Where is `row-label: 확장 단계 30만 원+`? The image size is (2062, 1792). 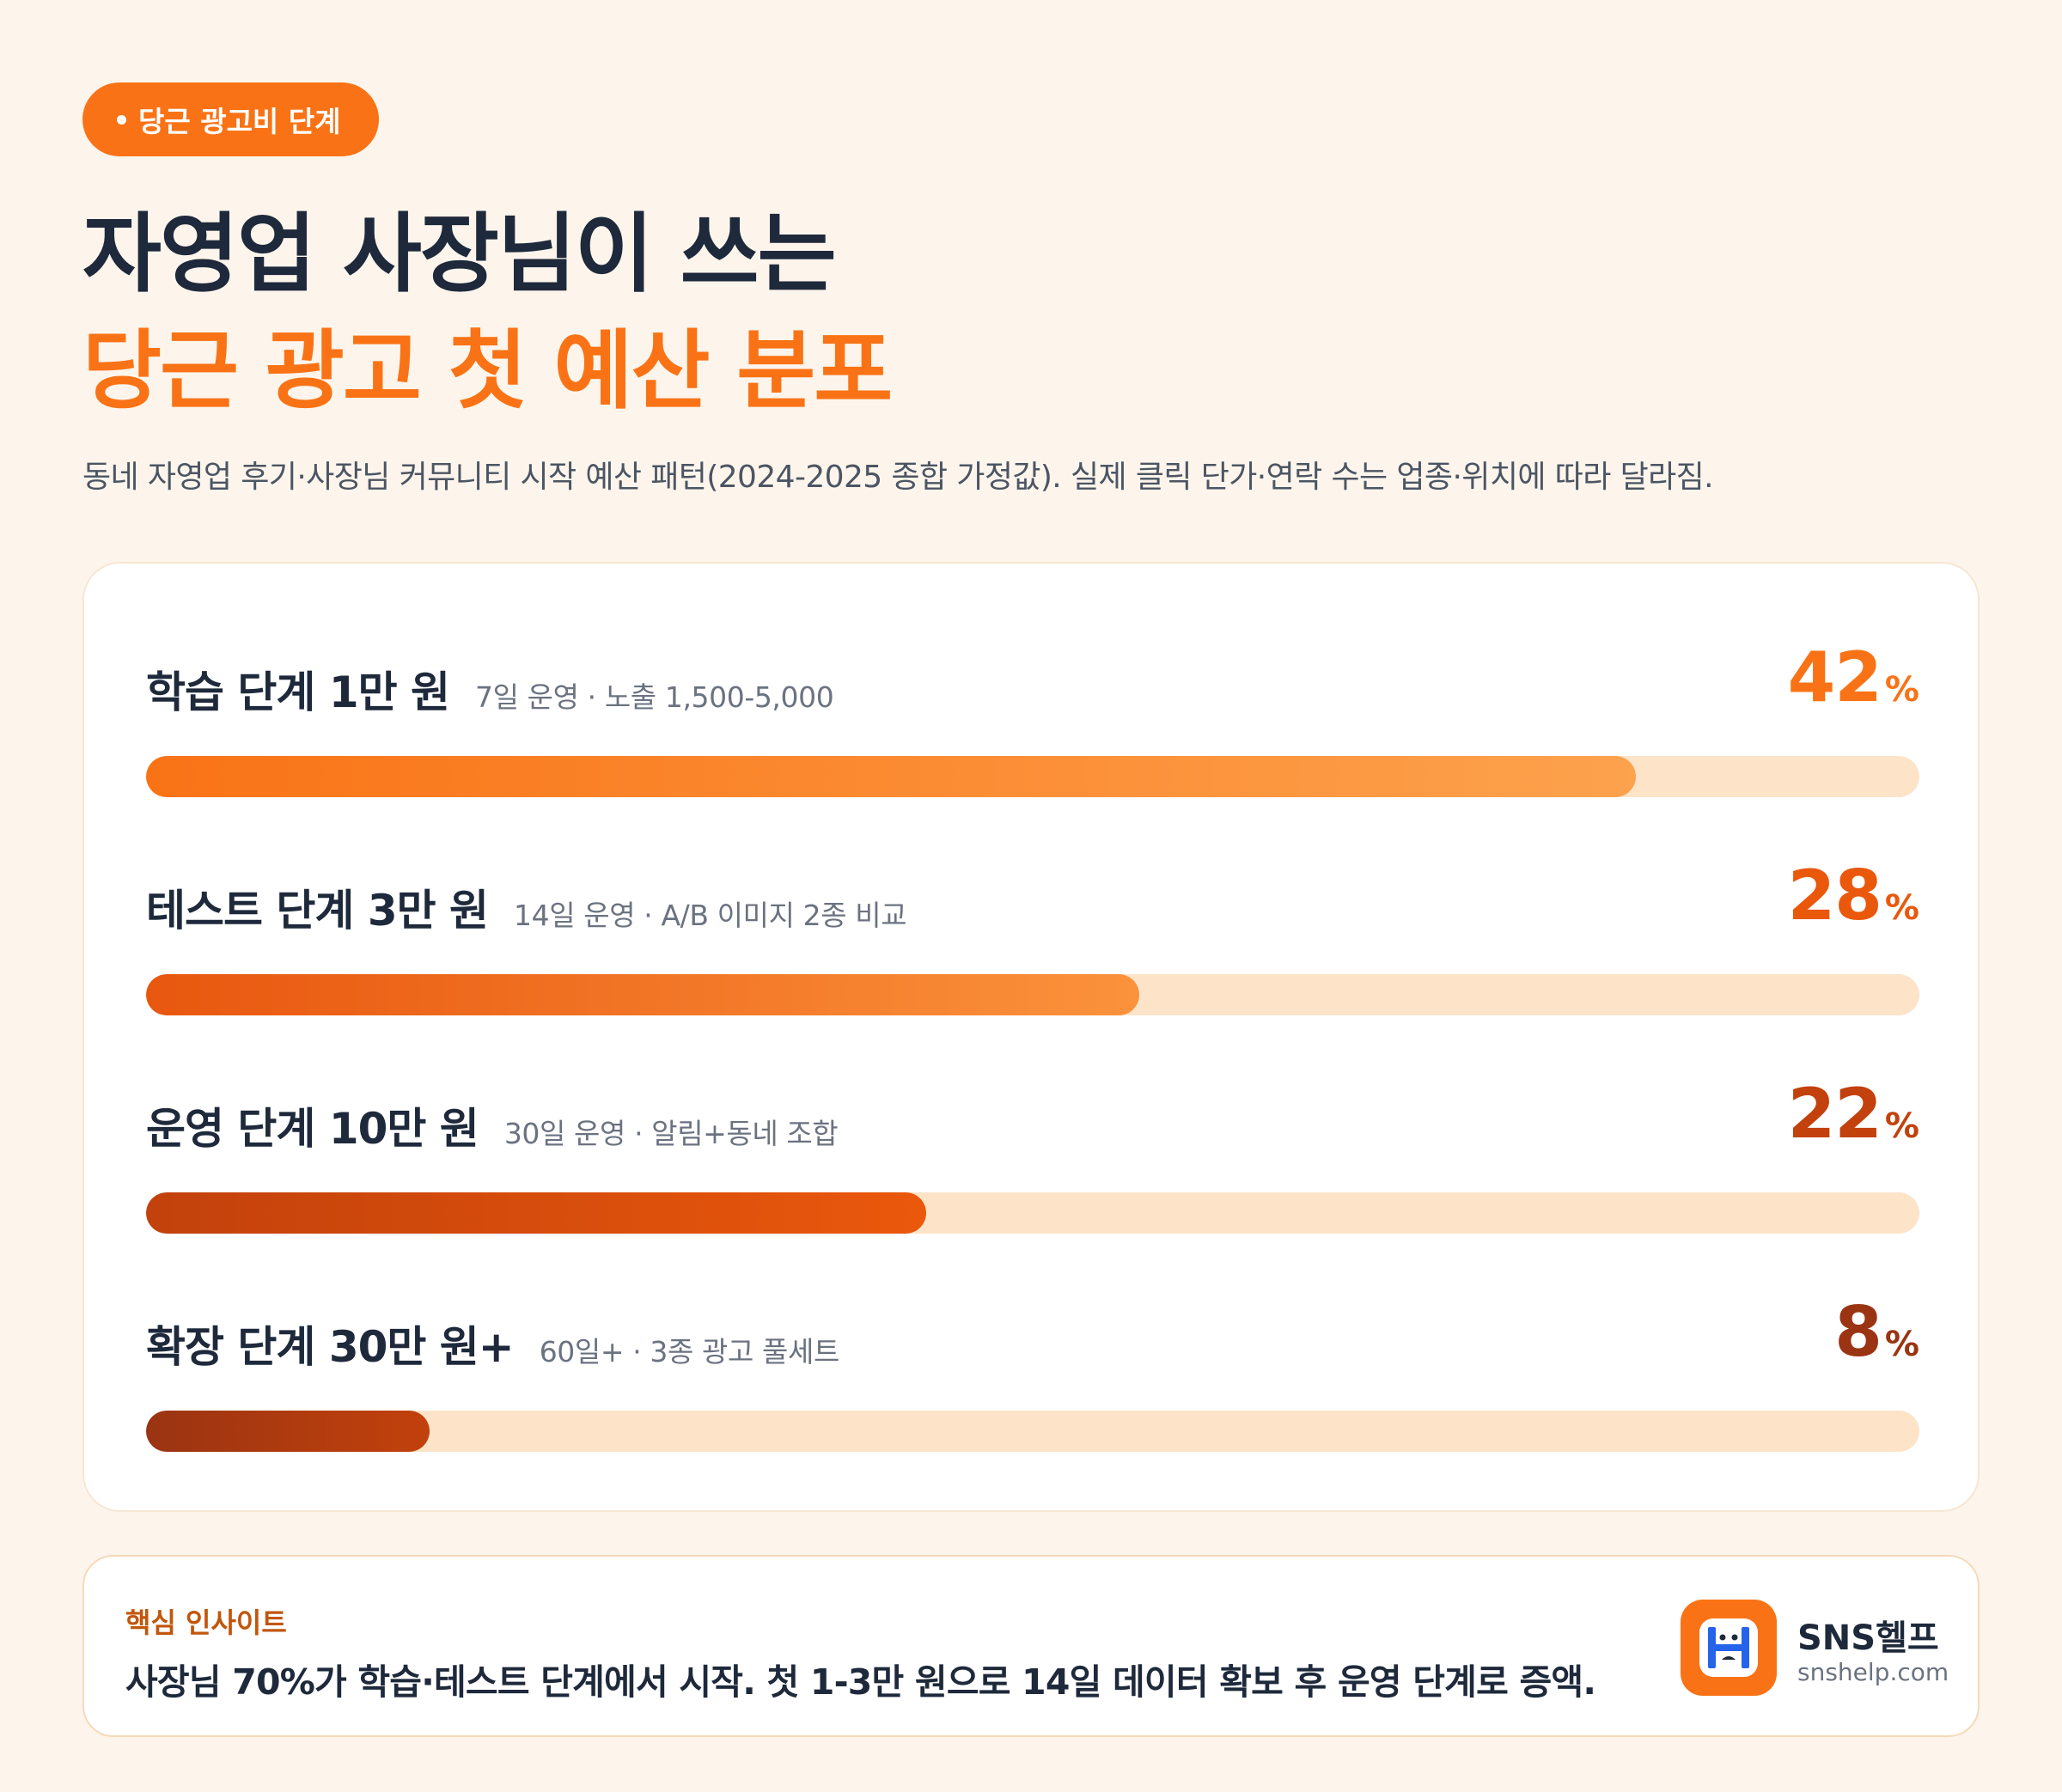 row-label: 확장 단계 30만 원+ is located at coordinates (330, 1347).